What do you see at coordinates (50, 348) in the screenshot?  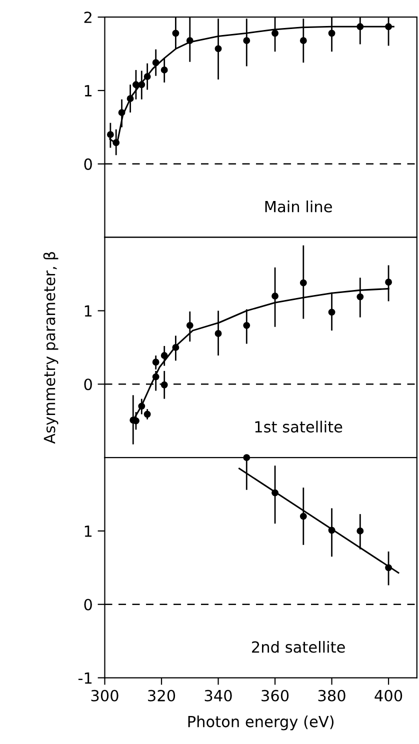 I see `y-axis-title: Asymmetry parameter, β` at bounding box center [50, 348].